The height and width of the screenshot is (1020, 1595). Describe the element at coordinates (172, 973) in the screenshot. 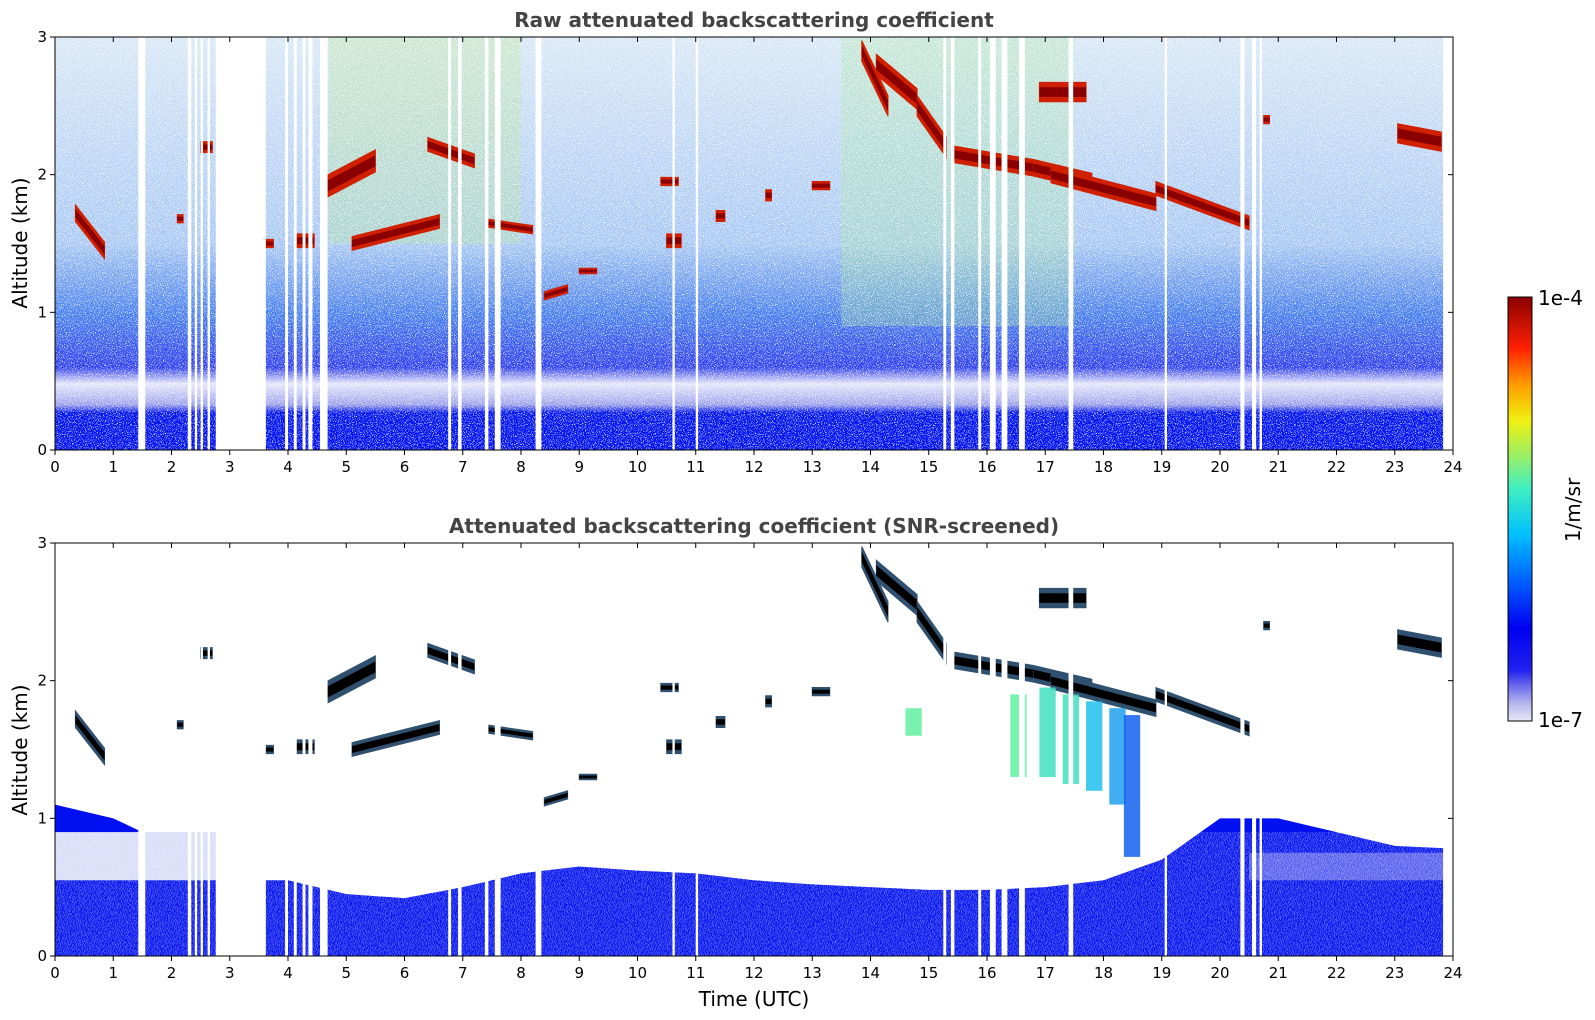

I see `x-tick-label: 2` at that location.